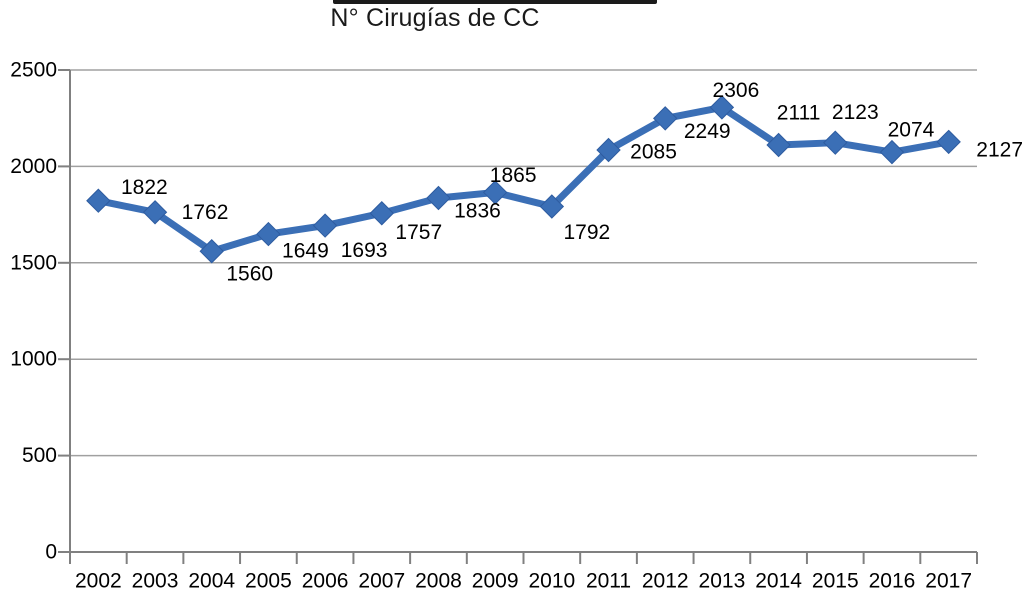 Image resolution: width=1024 pixels, height=595 pixels. I want to click on y-tick-label: 2500, so click(33, 70).